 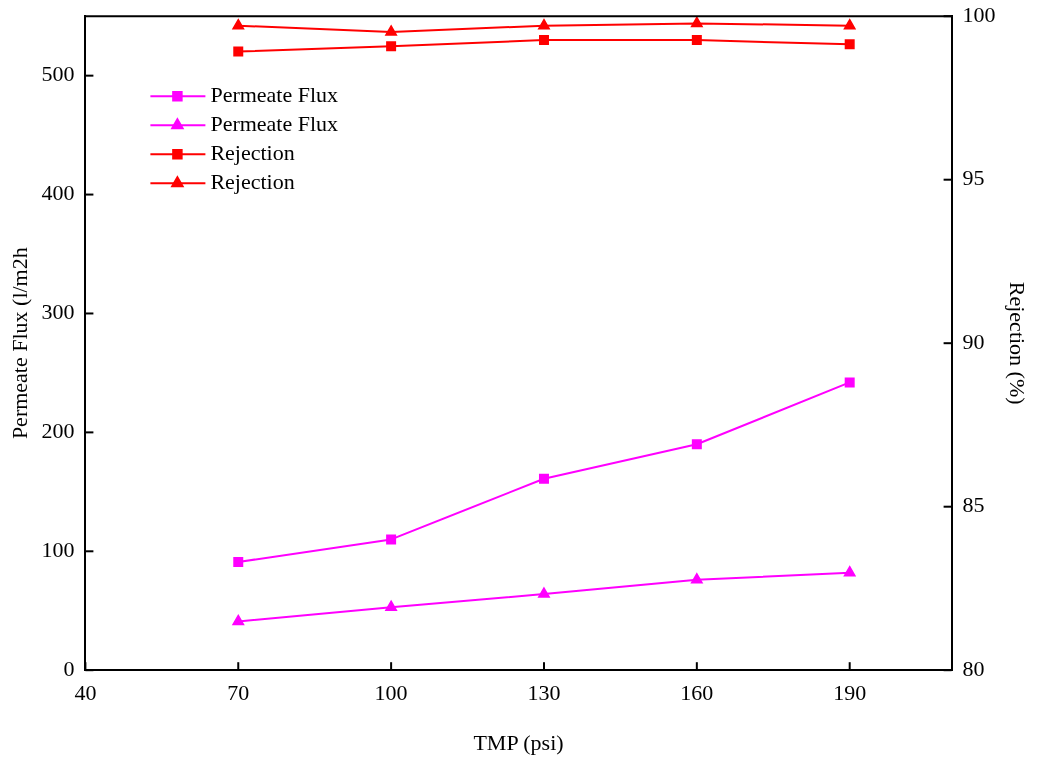 What do you see at coordinates (19, 343) in the screenshot?
I see `y-axis-title: Permeate Flux (l/m2h` at bounding box center [19, 343].